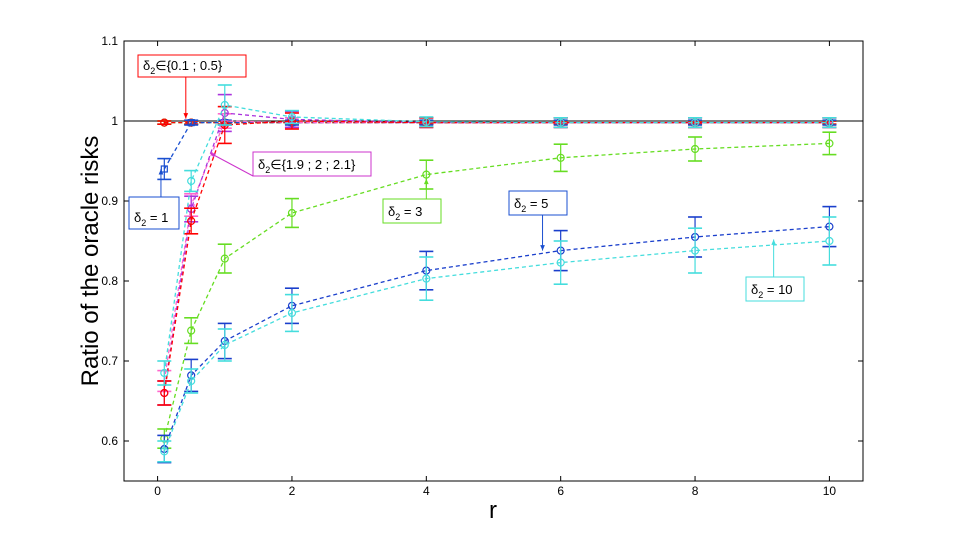  What do you see at coordinates (493, 510) in the screenshot?
I see `x-axis-label: r` at bounding box center [493, 510].